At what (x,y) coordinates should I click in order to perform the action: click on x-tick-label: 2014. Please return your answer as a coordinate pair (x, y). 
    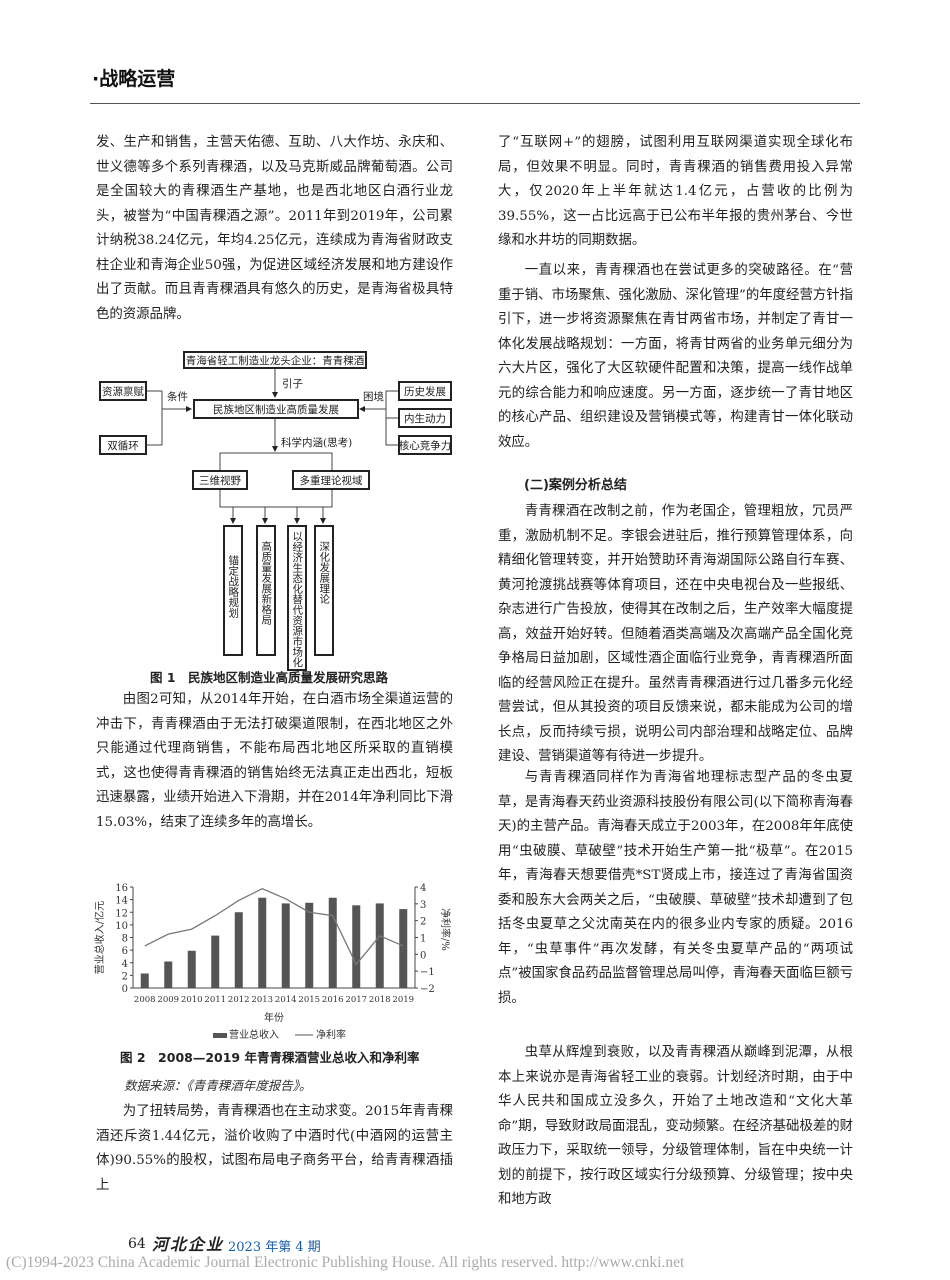
    Looking at the image, I should click on (286, 1000).